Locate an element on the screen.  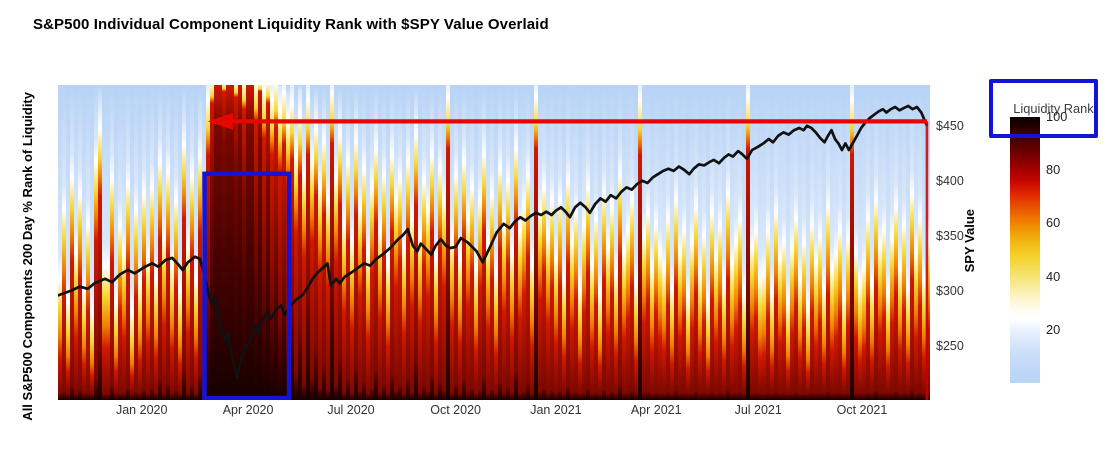
legend-highlight-box is located at coordinates (1043, 108).